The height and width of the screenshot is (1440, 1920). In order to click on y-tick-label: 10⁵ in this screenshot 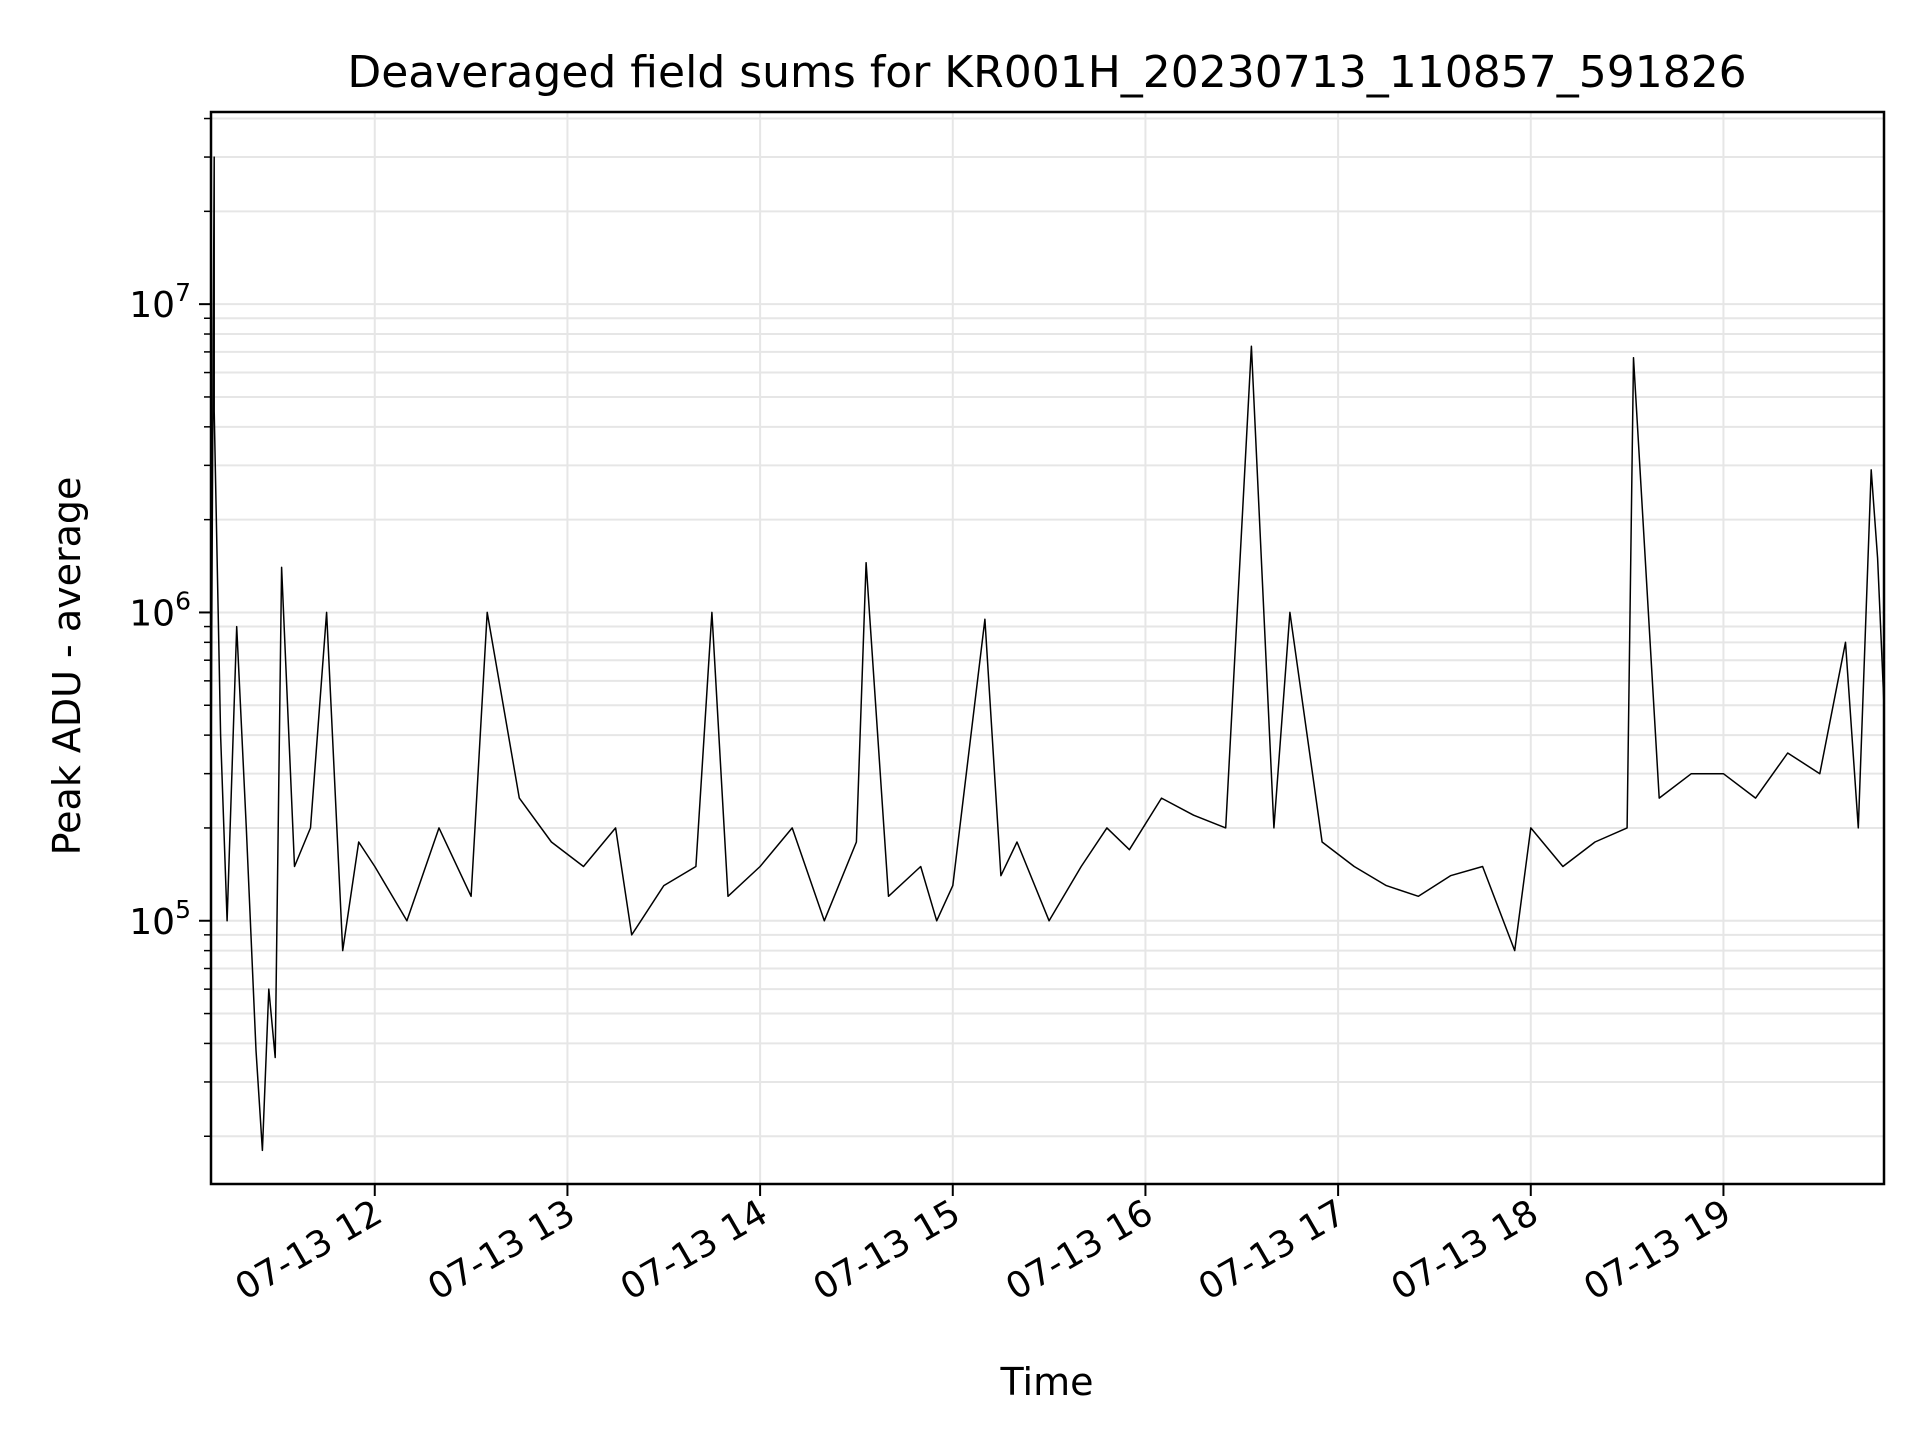, I will do `click(160, 919)`.